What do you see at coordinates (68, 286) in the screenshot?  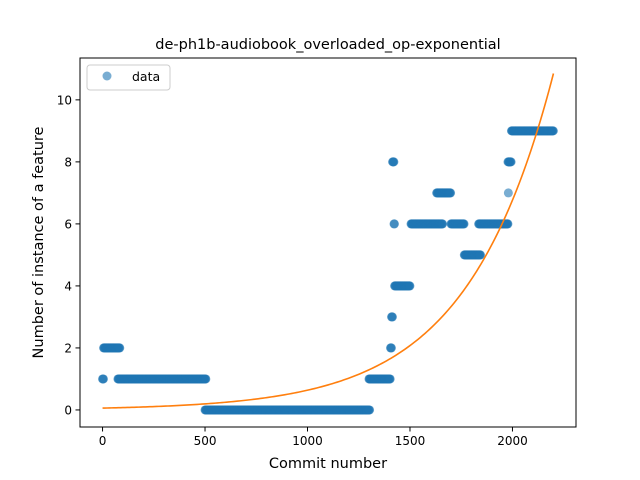 I see `y-tick-label: 4` at bounding box center [68, 286].